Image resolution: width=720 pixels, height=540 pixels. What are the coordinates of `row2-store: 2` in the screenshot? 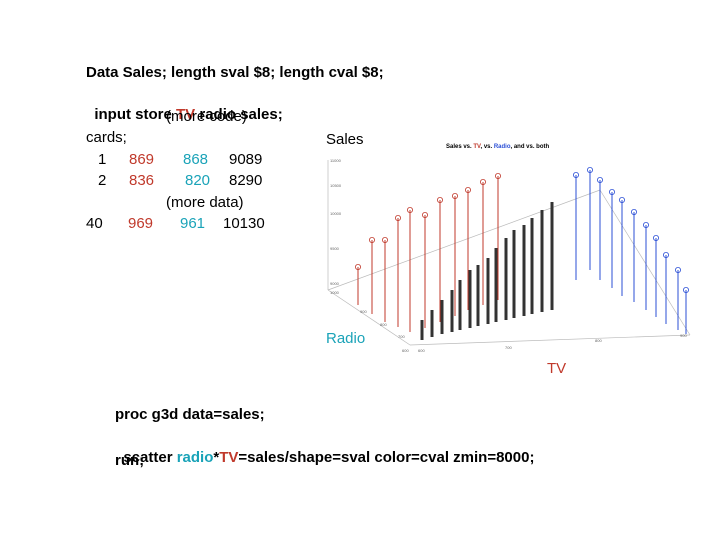 It's located at (102, 180).